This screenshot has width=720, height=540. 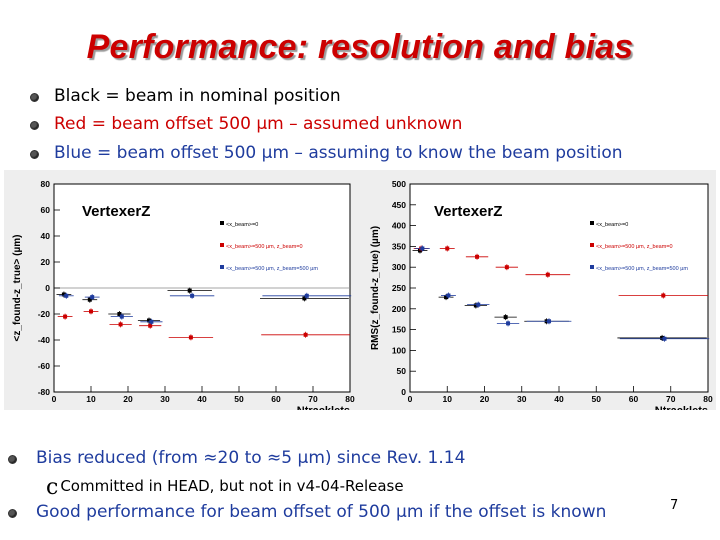 I want to click on y-tick-label: 450, so click(x=399, y=205).